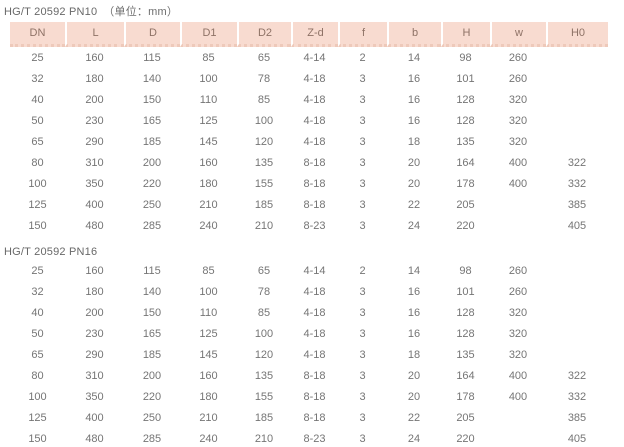  I want to click on cell-d1: 240, so click(208, 438).